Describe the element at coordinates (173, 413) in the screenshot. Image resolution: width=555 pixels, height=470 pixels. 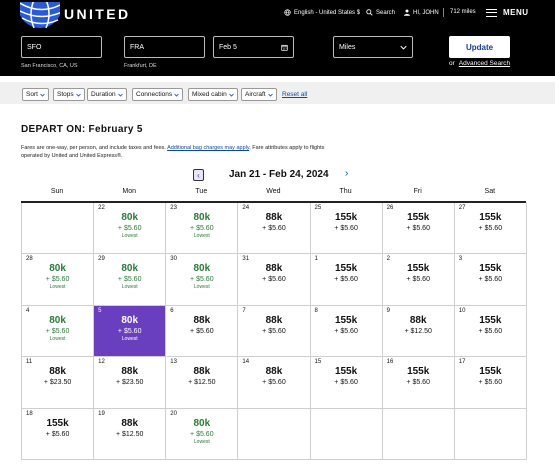
I see `day-number: 20` at that location.